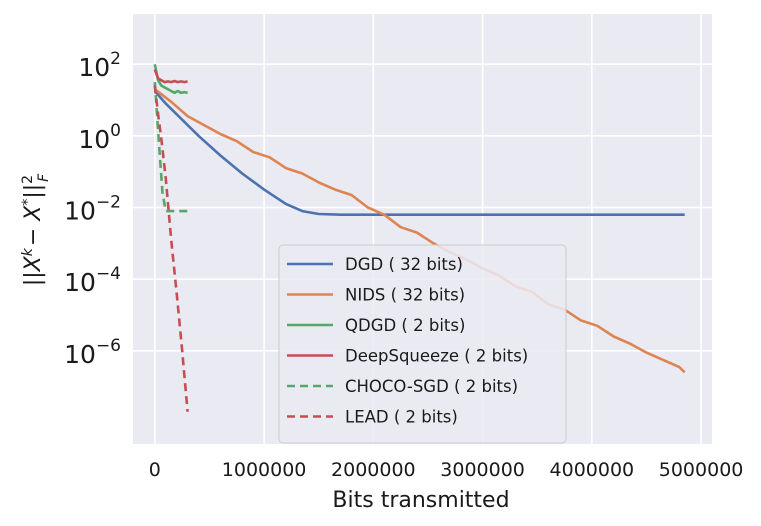 The height and width of the screenshot is (526, 761). I want to click on x-tick-label: 1000000, so click(264, 470).